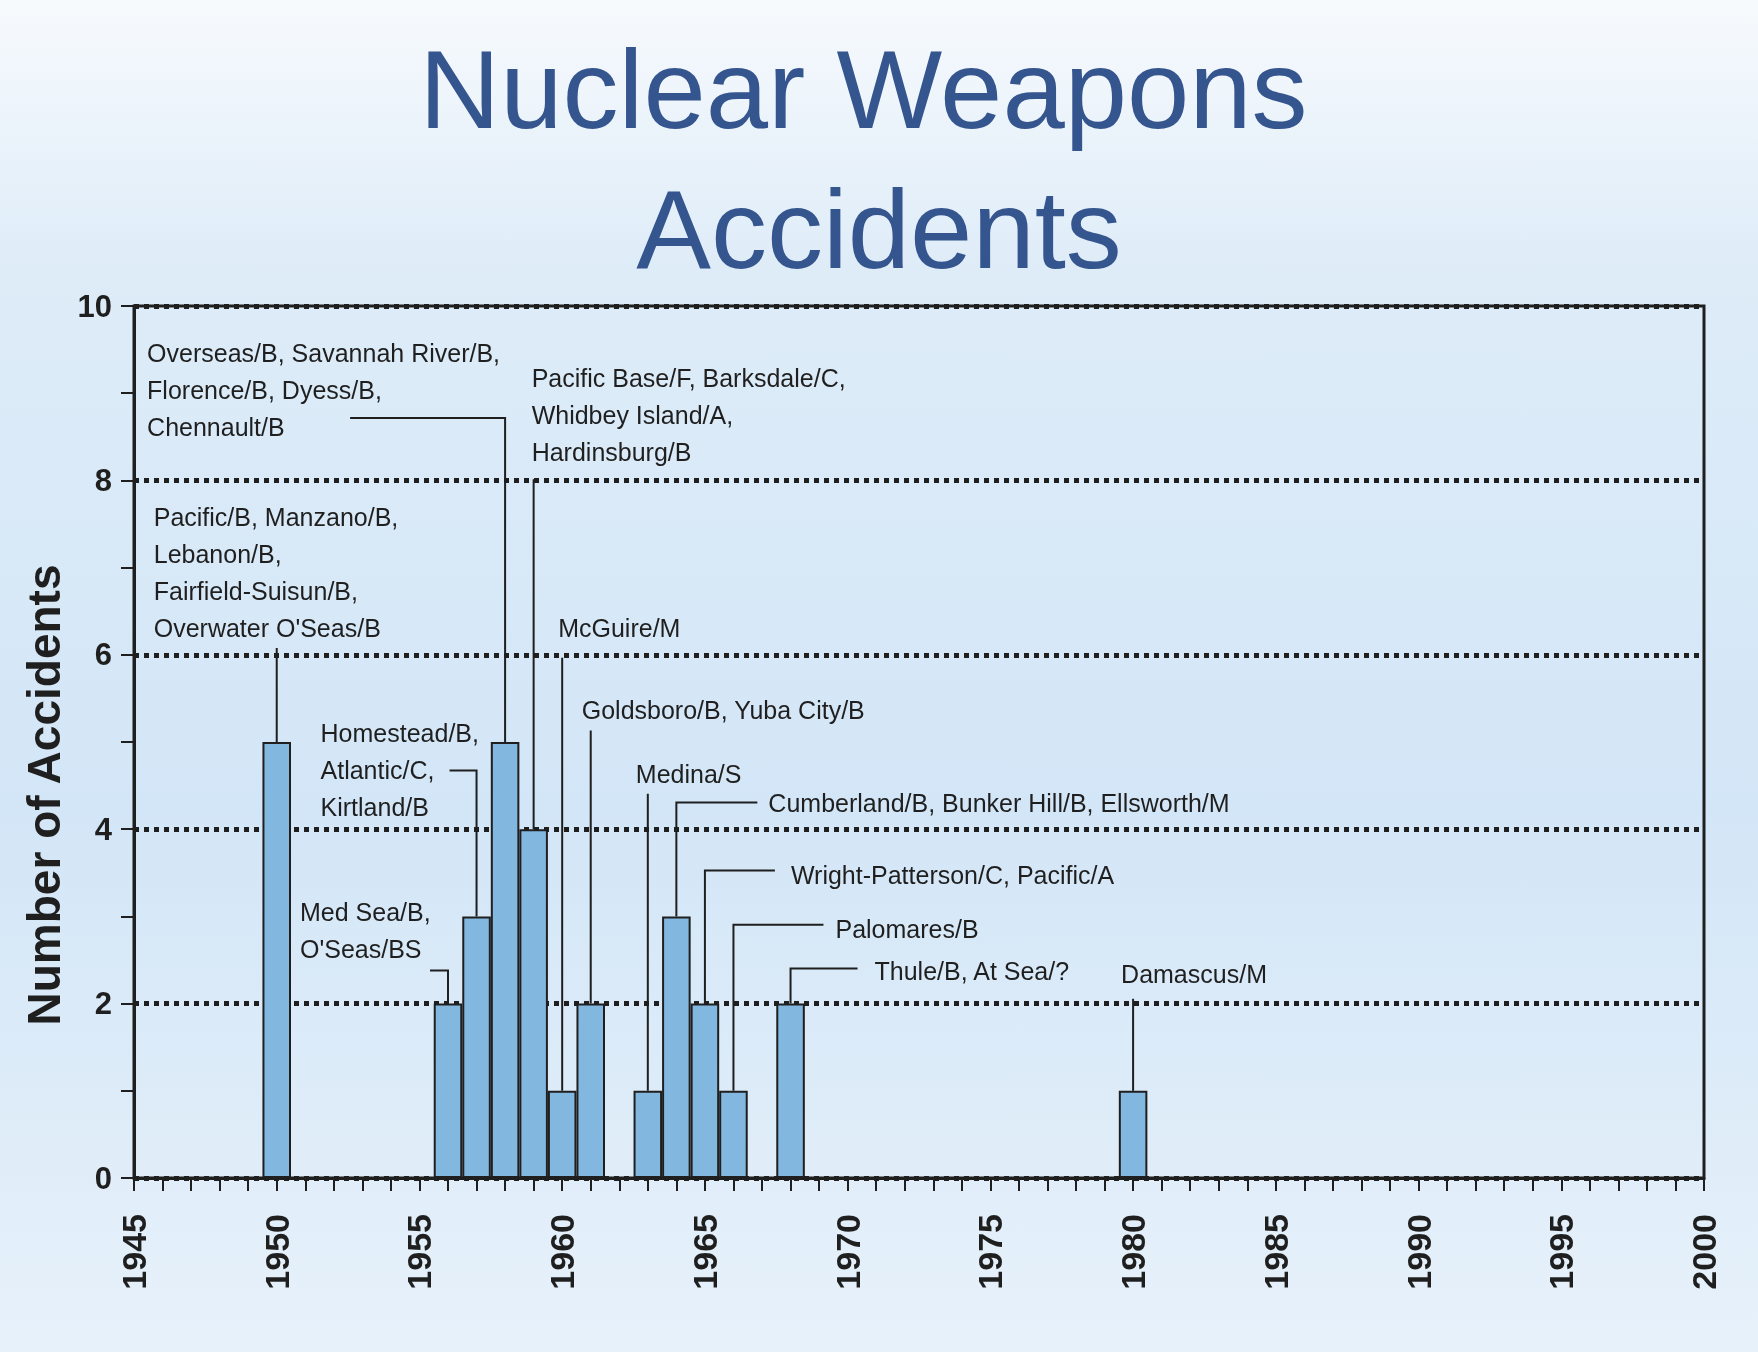 This screenshot has width=1758, height=1352. What do you see at coordinates (619, 628) in the screenshot?
I see `annotation: McGuire/M` at bounding box center [619, 628].